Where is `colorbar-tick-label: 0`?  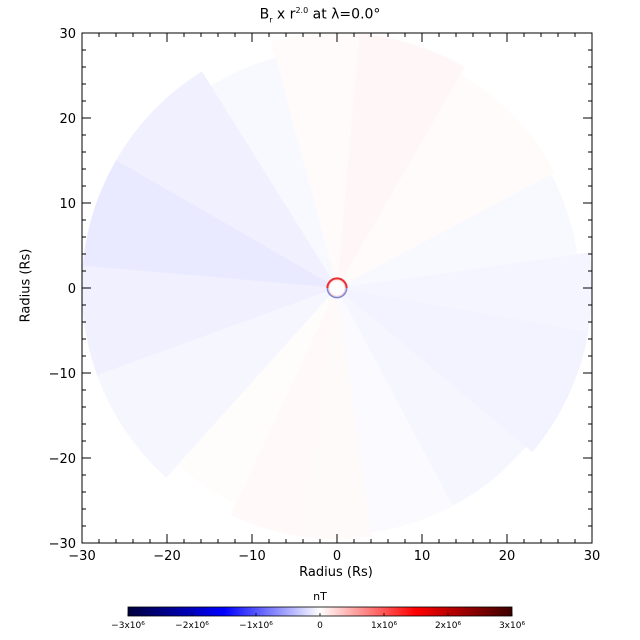 colorbar-tick-label: 0 is located at coordinates (320, 626).